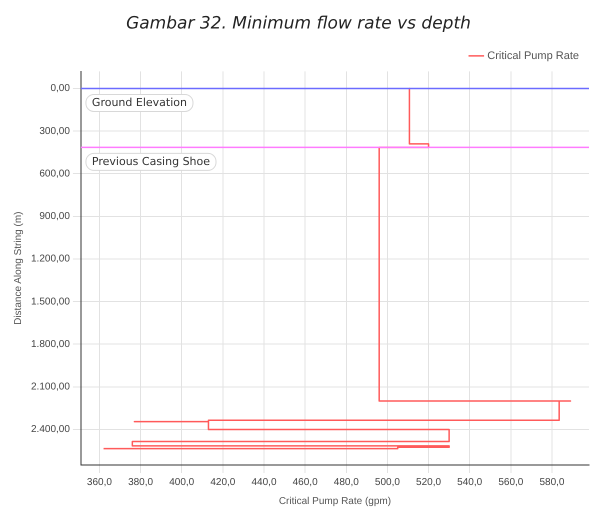  What do you see at coordinates (50, 387) in the screenshot?
I see `y-tick-label: 2.100,00` at bounding box center [50, 387].